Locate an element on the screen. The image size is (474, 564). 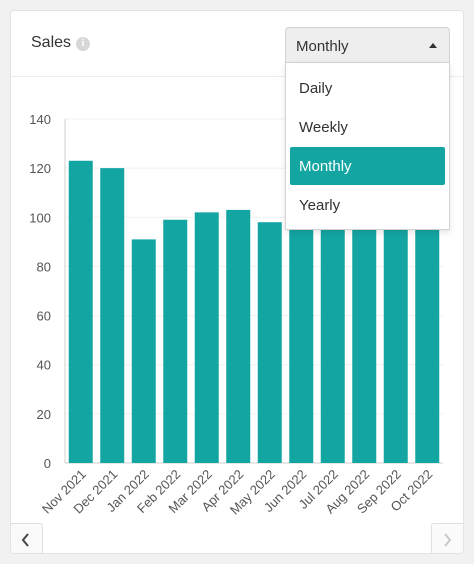
chevron-right-icon is located at coordinates (448, 540).